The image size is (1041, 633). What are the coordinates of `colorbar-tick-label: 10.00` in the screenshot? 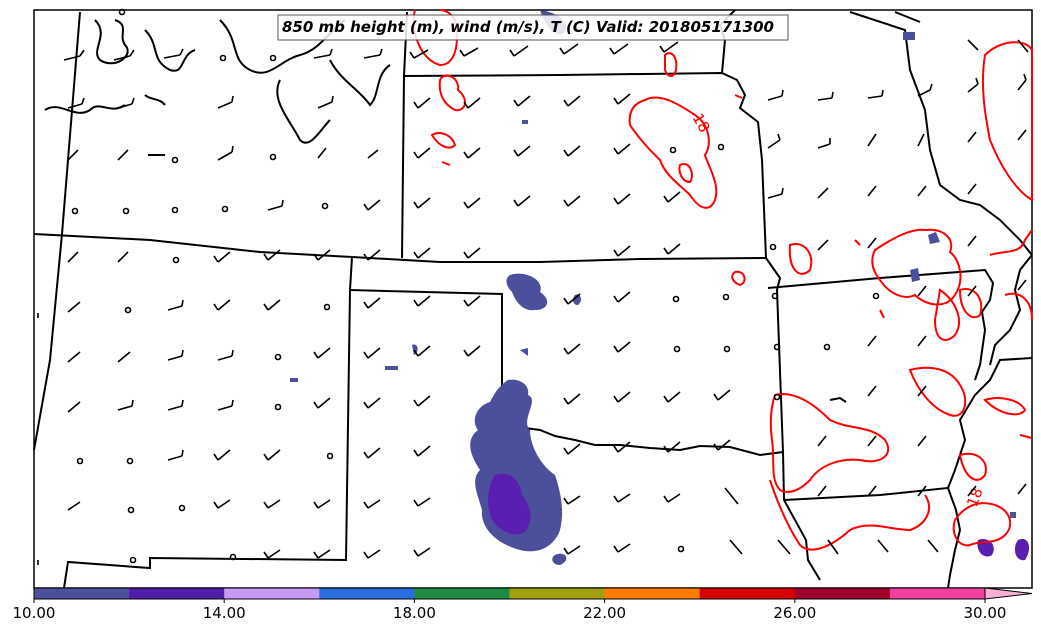 It's located at (34, 613).